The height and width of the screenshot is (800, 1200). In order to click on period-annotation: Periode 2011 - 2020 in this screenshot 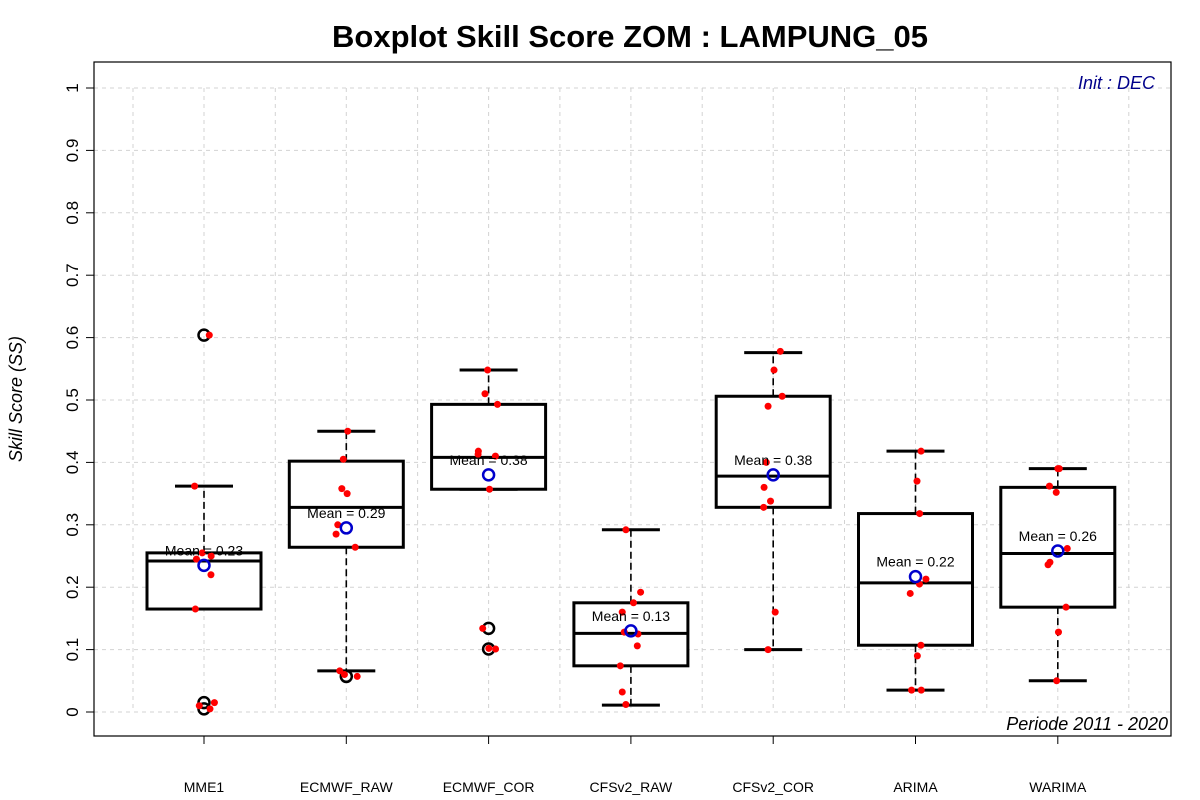, I will do `click(1087, 724)`.